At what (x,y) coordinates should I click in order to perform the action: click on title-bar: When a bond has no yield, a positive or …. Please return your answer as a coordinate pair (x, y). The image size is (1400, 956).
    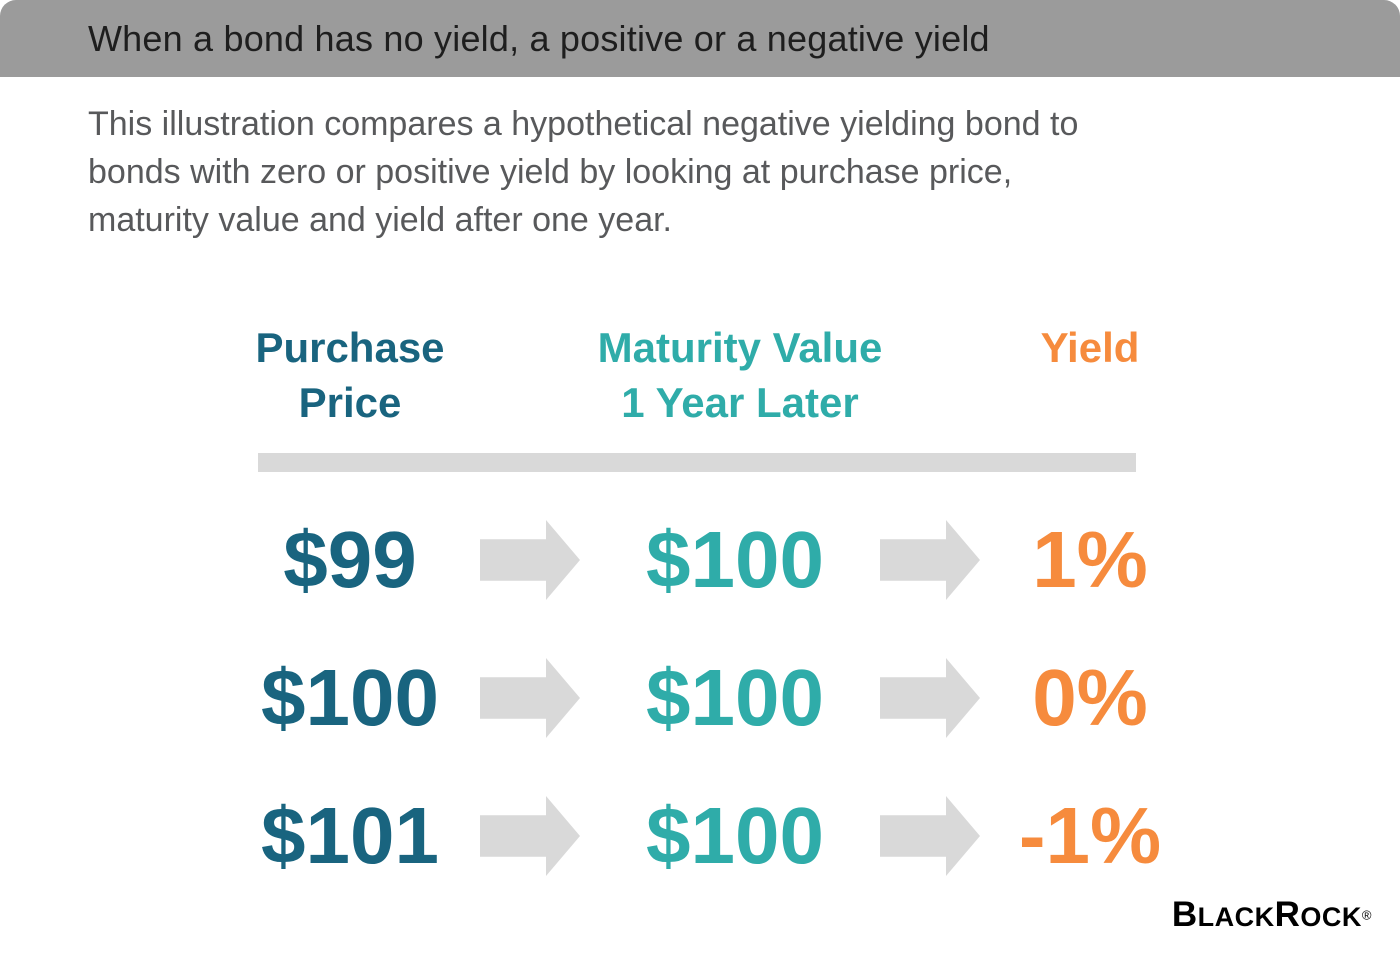
    Looking at the image, I should click on (700, 38).